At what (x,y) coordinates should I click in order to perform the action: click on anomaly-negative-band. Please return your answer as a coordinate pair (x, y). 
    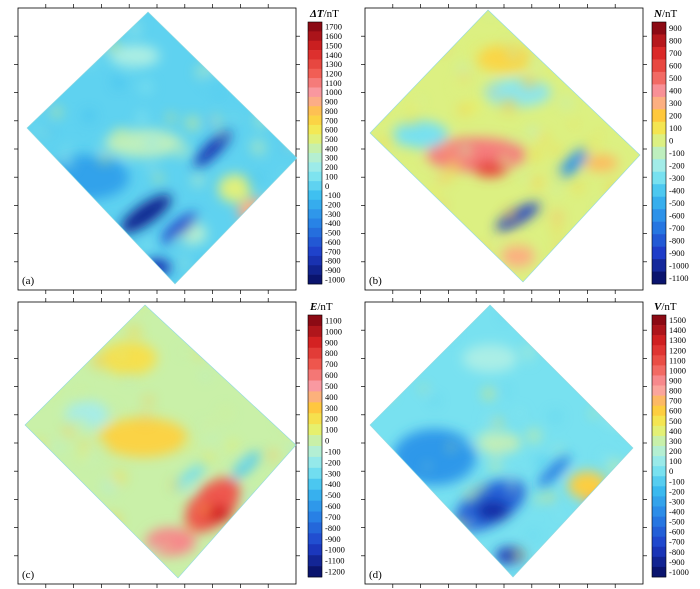
    Looking at the image, I should click on (554, 471).